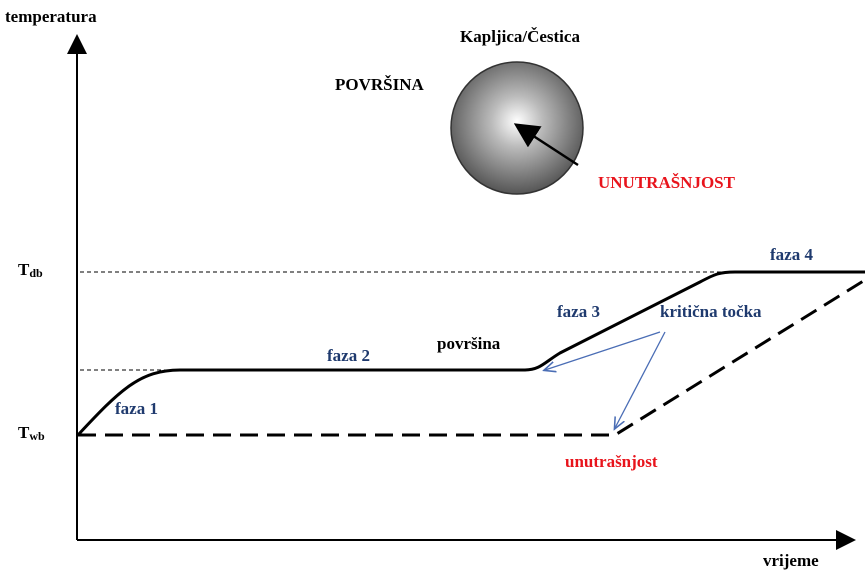 Image resolution: width=865 pixels, height=571 pixels. Describe the element at coordinates (711, 311) in the screenshot. I see `critical-point-label: kritična točka` at that location.